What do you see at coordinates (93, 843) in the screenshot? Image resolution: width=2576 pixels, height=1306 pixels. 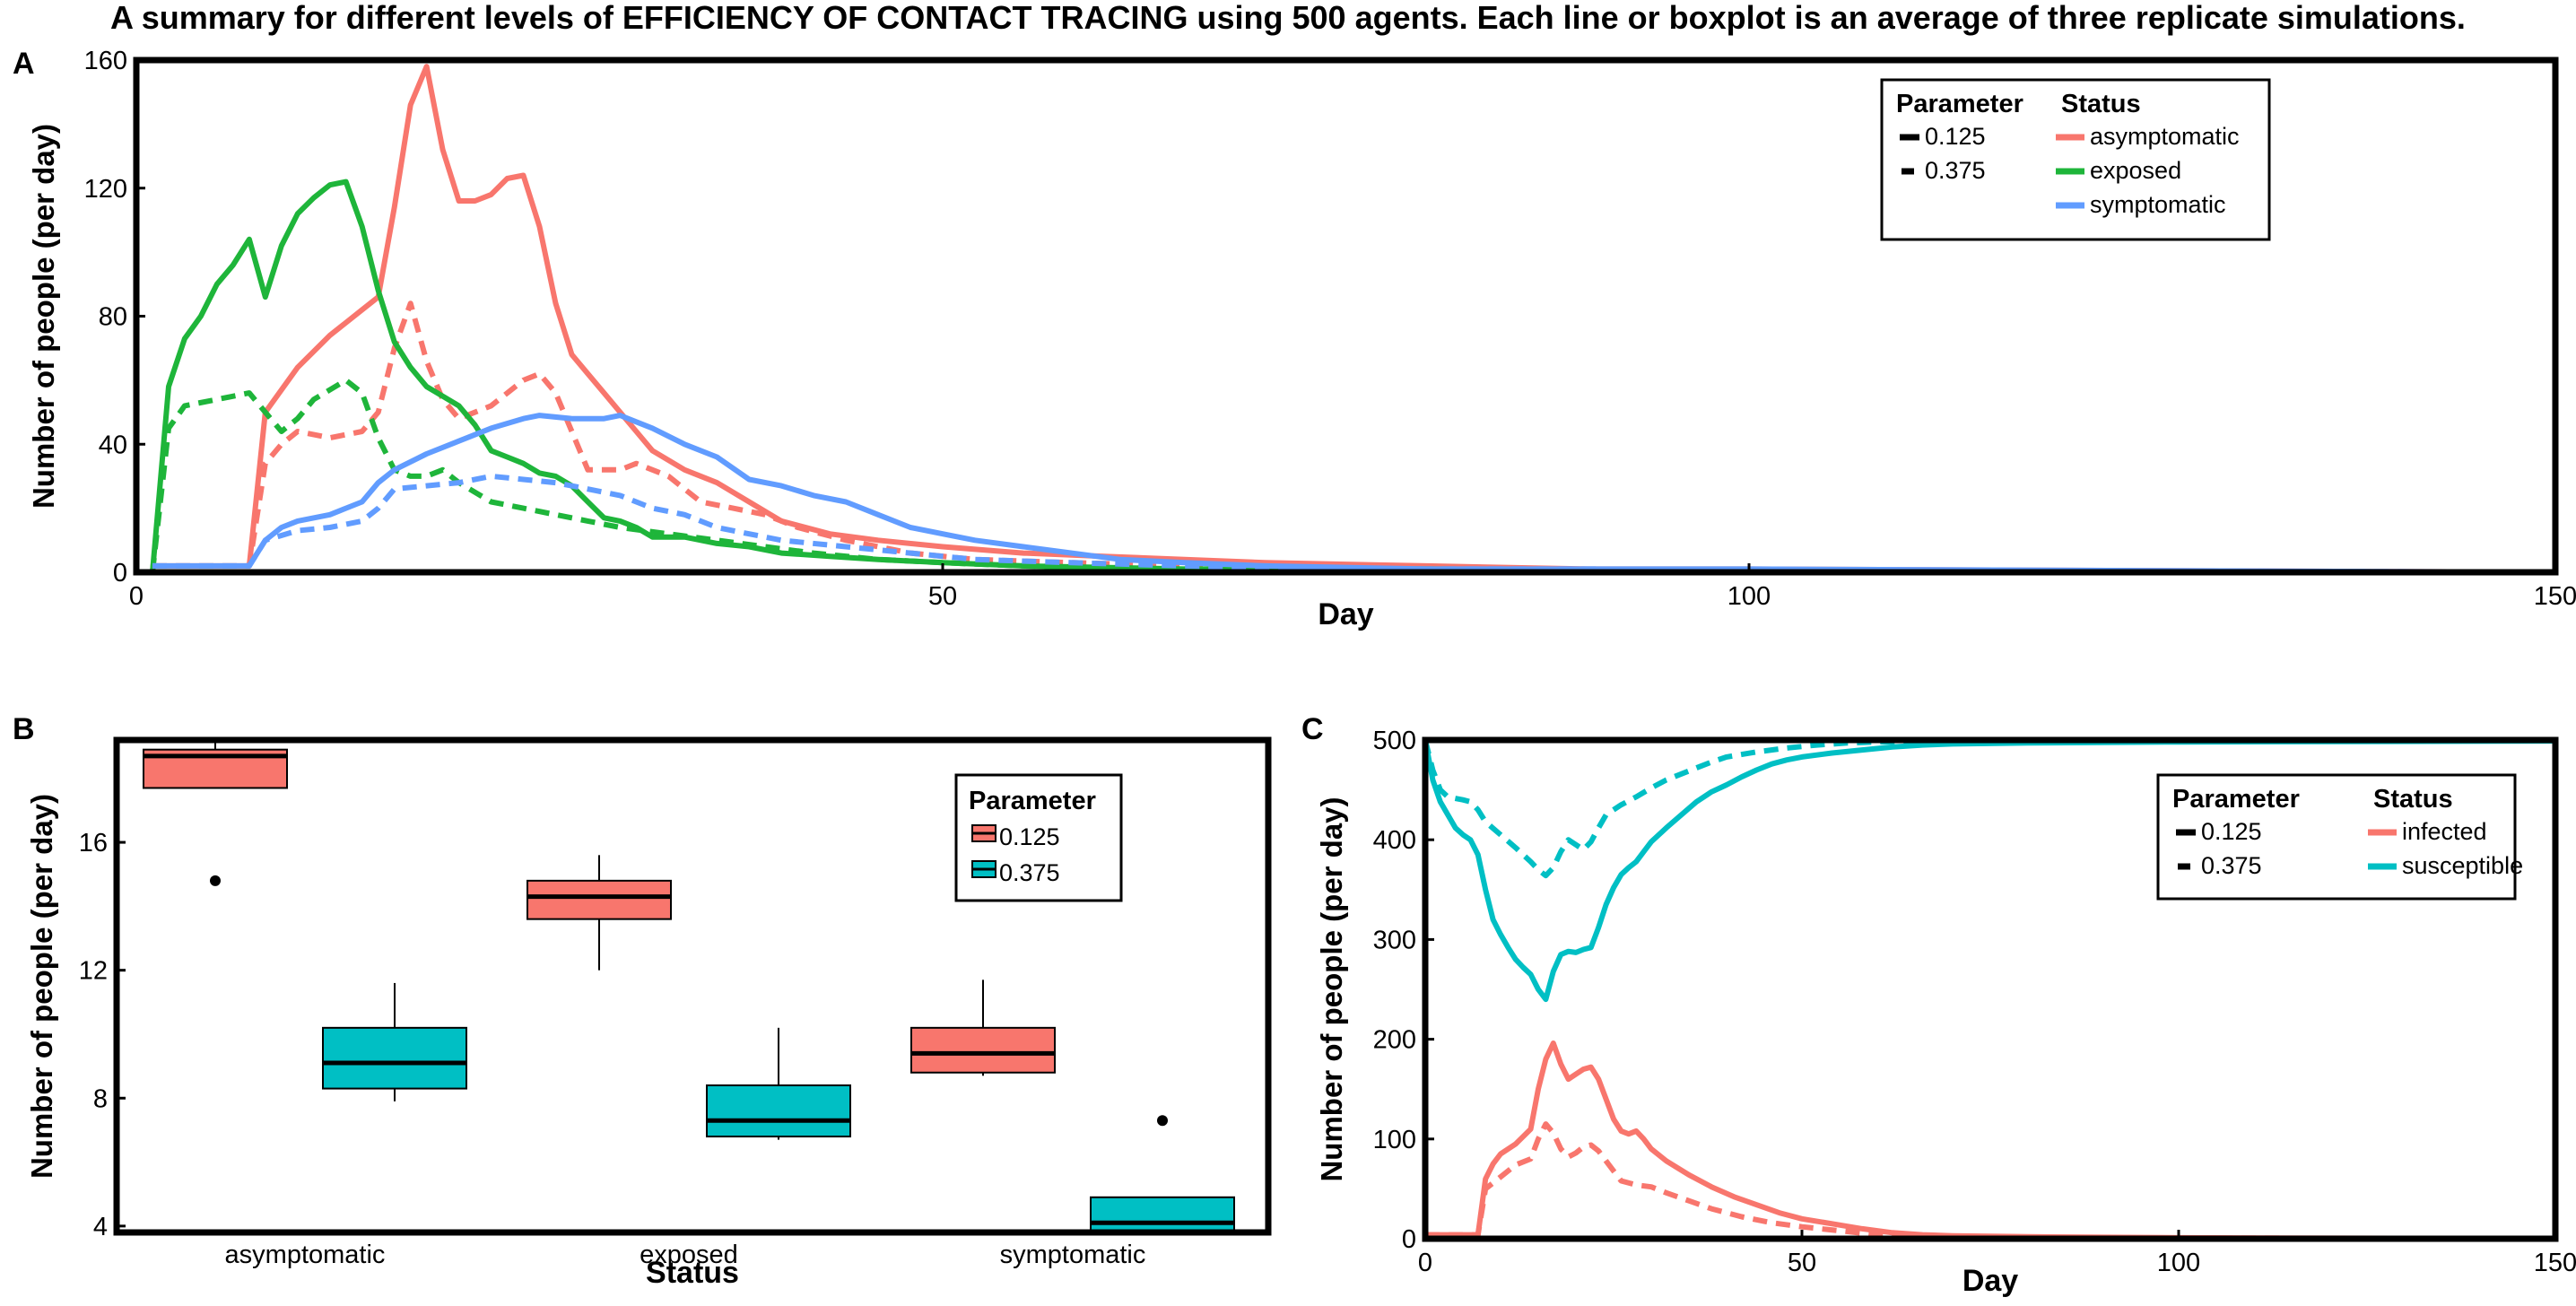 I see `y-tick-label: 16` at bounding box center [93, 843].